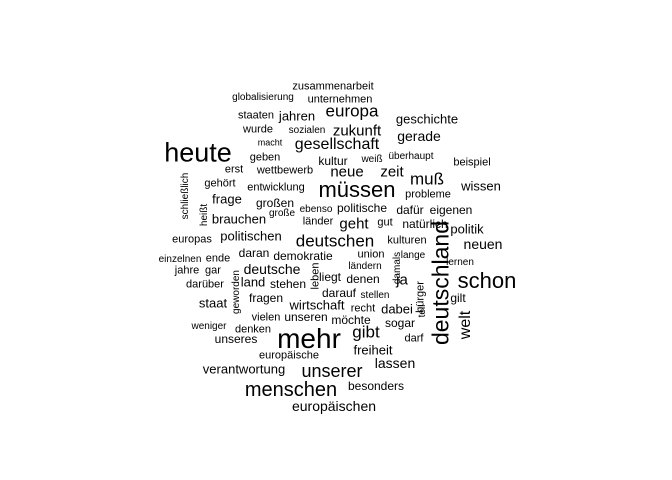 Image resolution: width=672 pixels, height=480 pixels. I want to click on word-erst: erst, so click(234, 169).